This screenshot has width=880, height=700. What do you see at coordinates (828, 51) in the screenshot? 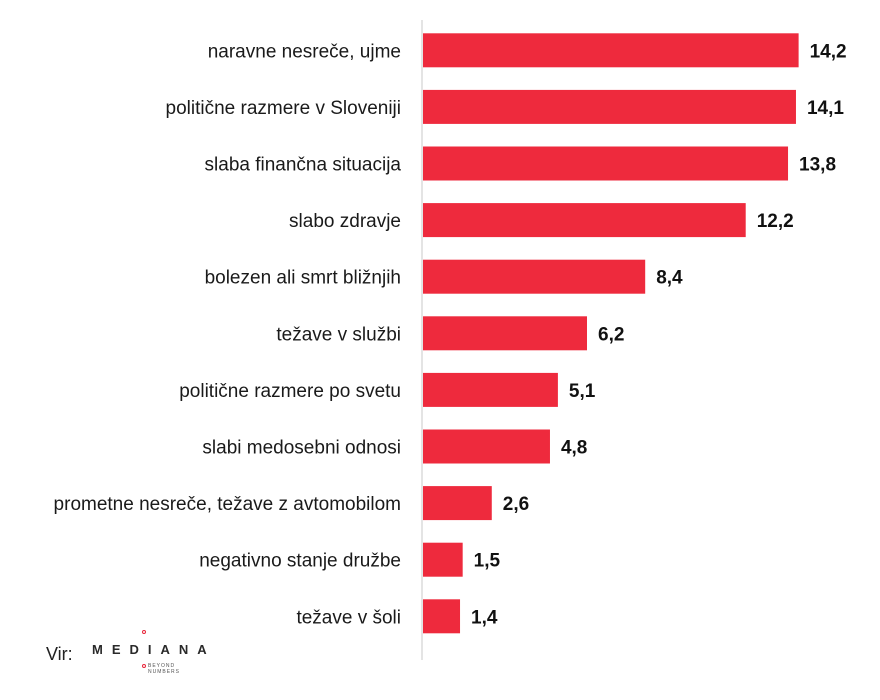
I see `value-label: 14,2` at bounding box center [828, 51].